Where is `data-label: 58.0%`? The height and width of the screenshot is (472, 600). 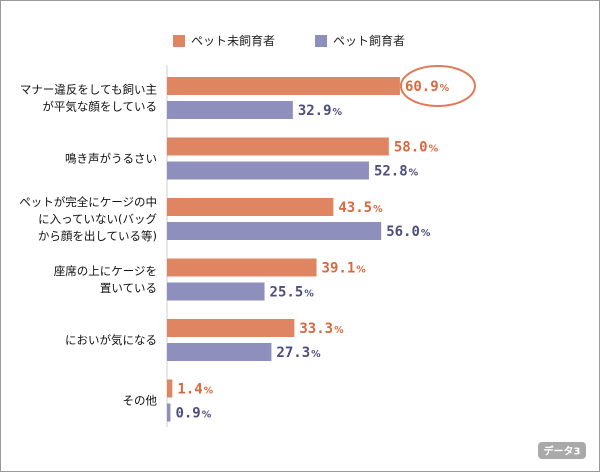
data-label: 58.0% is located at coordinates (416, 148).